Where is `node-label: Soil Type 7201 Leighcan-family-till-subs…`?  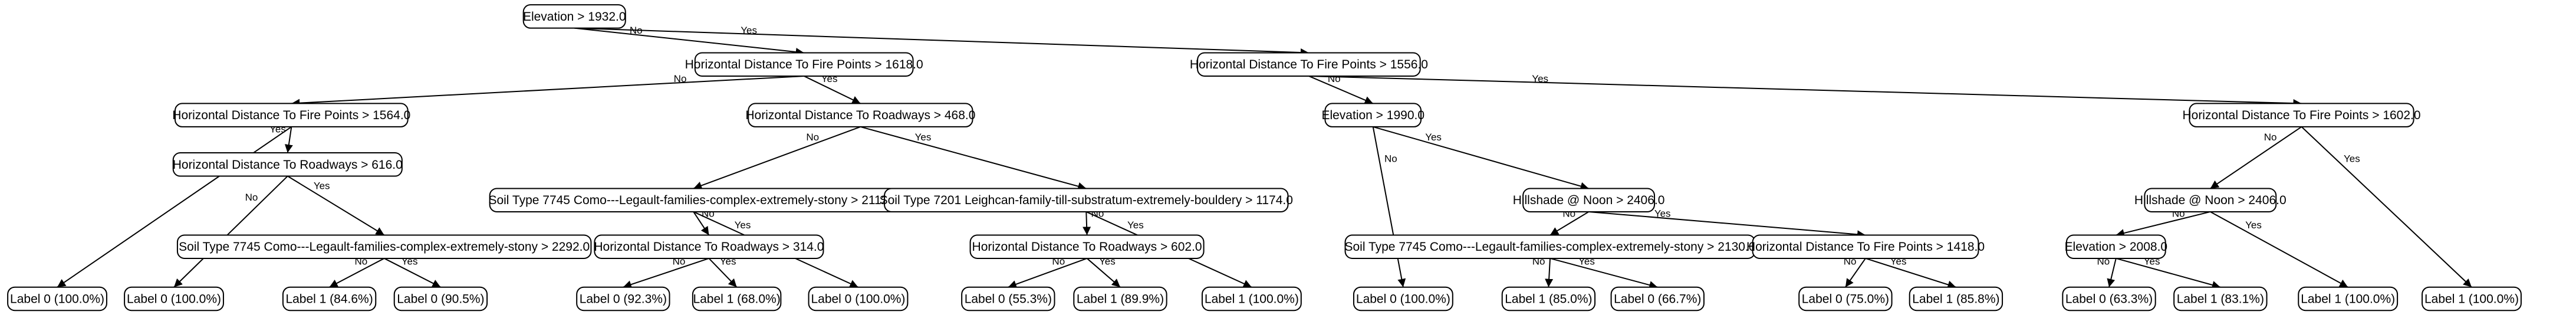 node-label: Soil Type 7201 Leighcan-family-till-subs… is located at coordinates (1086, 200).